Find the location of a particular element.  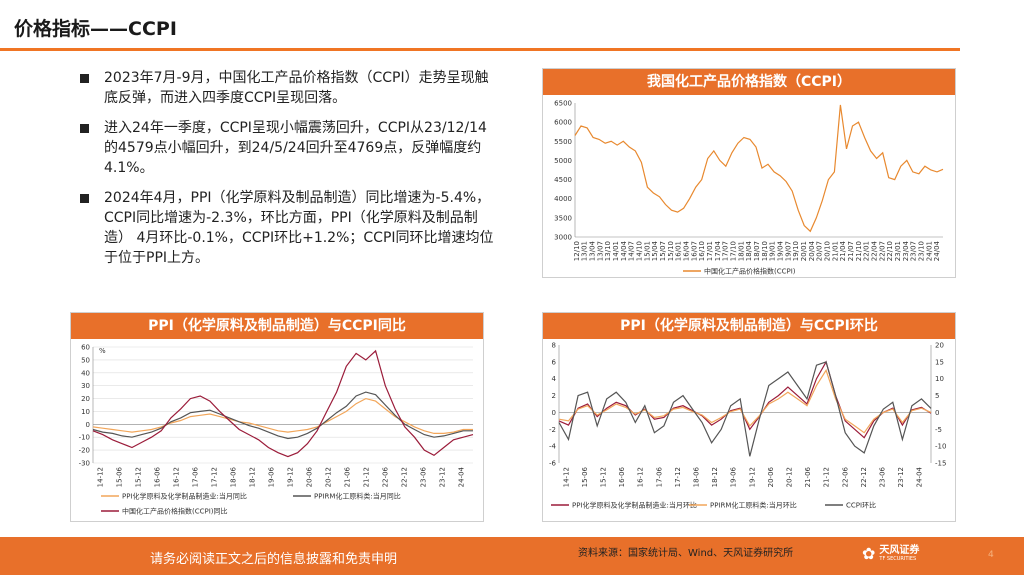

legend-label: PPIRM化工原料类:当月环比 is located at coordinates (753, 505).